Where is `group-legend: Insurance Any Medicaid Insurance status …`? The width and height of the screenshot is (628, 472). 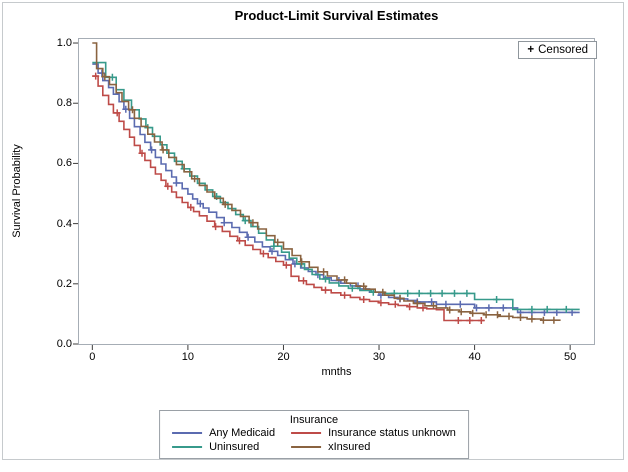
group-legend: Insurance Any Medicaid Insurance status … is located at coordinates (314, 434).